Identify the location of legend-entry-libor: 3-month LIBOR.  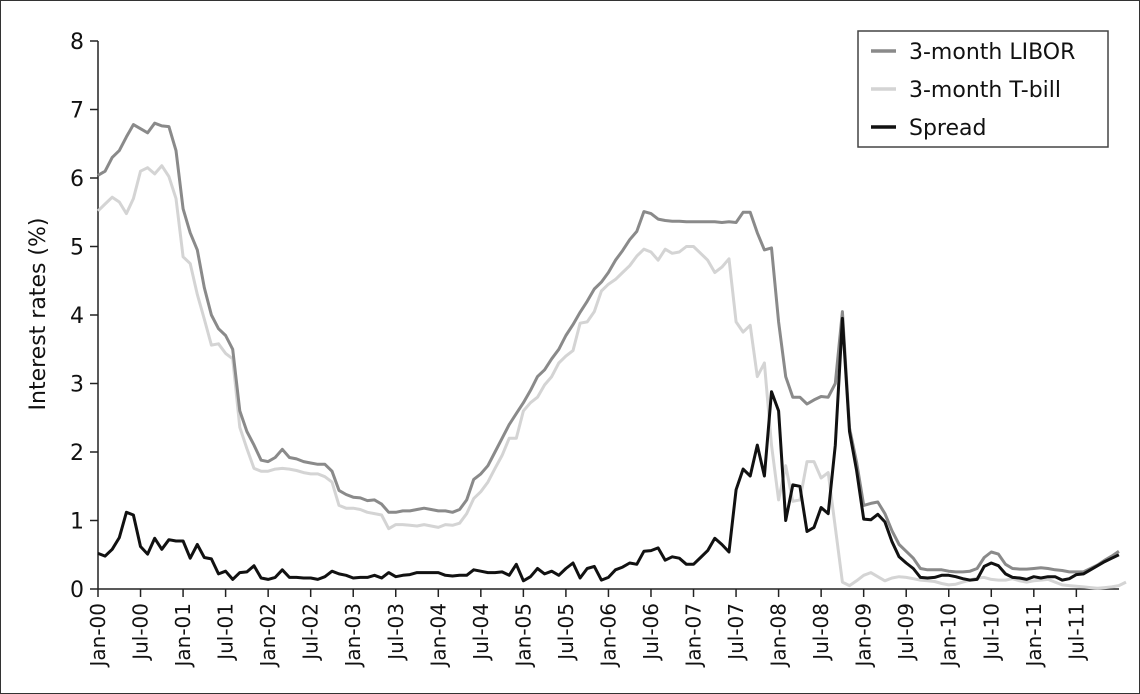
(973, 52).